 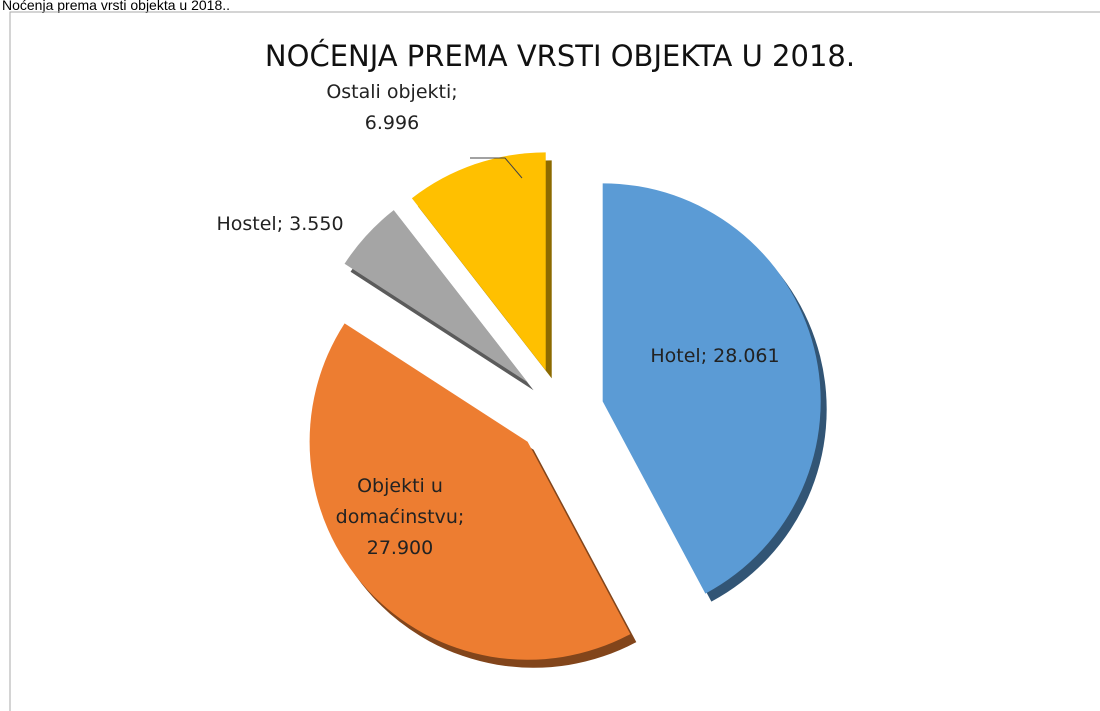 I want to click on data-label: Ostali objekti; 6.996, so click(x=391, y=107).